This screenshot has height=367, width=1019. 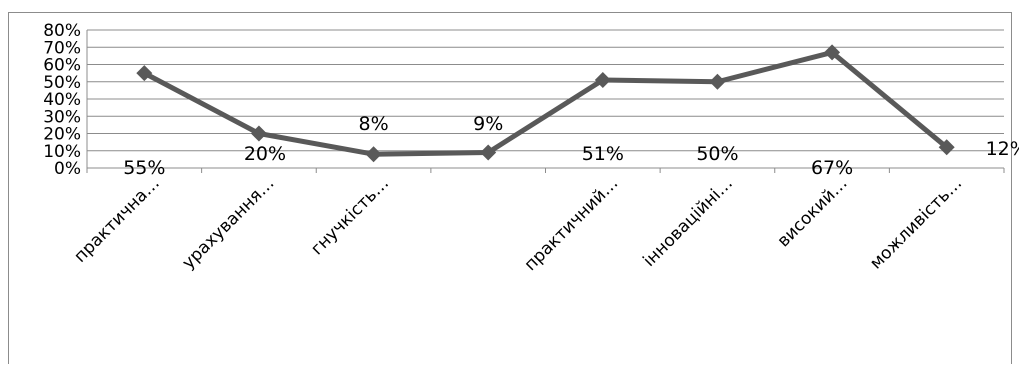 I want to click on data-label: 12%, so click(x=1002, y=149).